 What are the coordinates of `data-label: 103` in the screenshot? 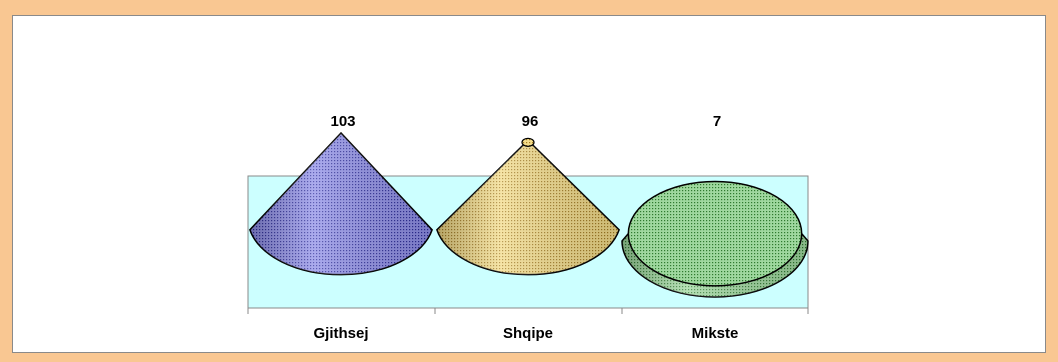 It's located at (342, 121).